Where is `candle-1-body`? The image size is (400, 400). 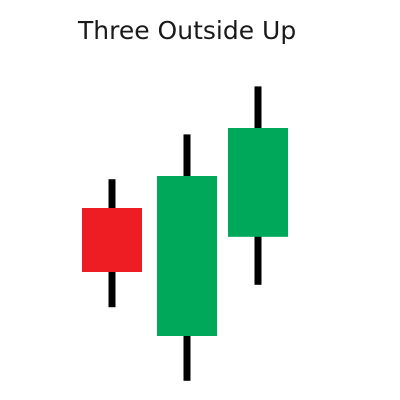 candle-1-body is located at coordinates (112, 240).